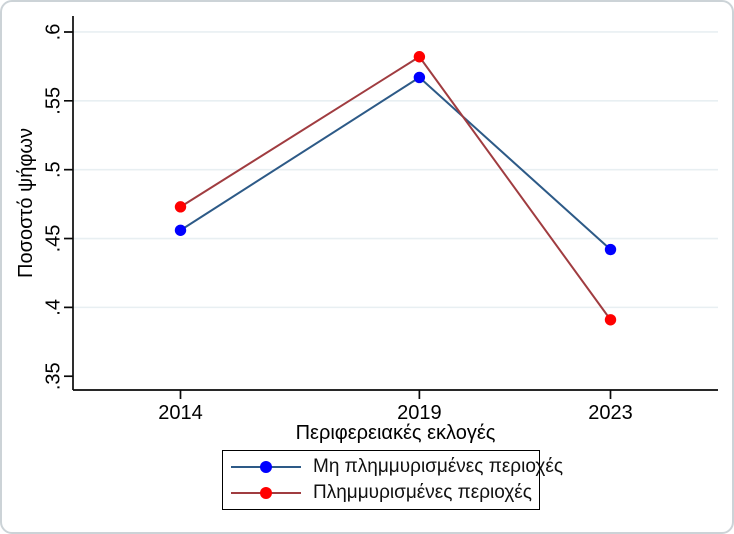 This screenshot has width=734, height=534. I want to click on legend-label: Πλημμυρισμένες περιοχές, so click(422, 492).